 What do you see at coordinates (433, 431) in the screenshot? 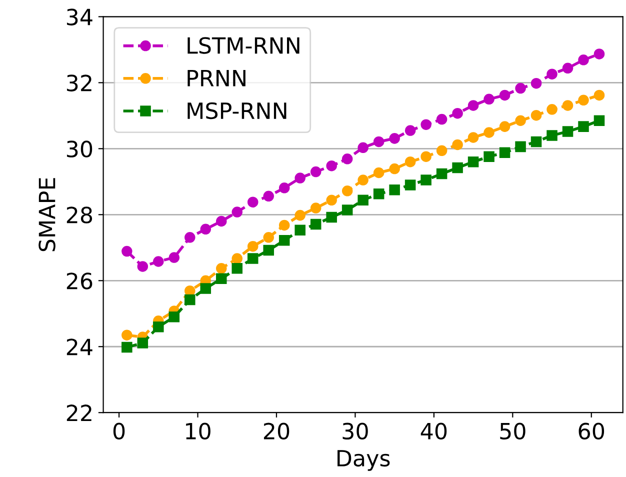
I see `x-tick-label: 40` at bounding box center [433, 431].